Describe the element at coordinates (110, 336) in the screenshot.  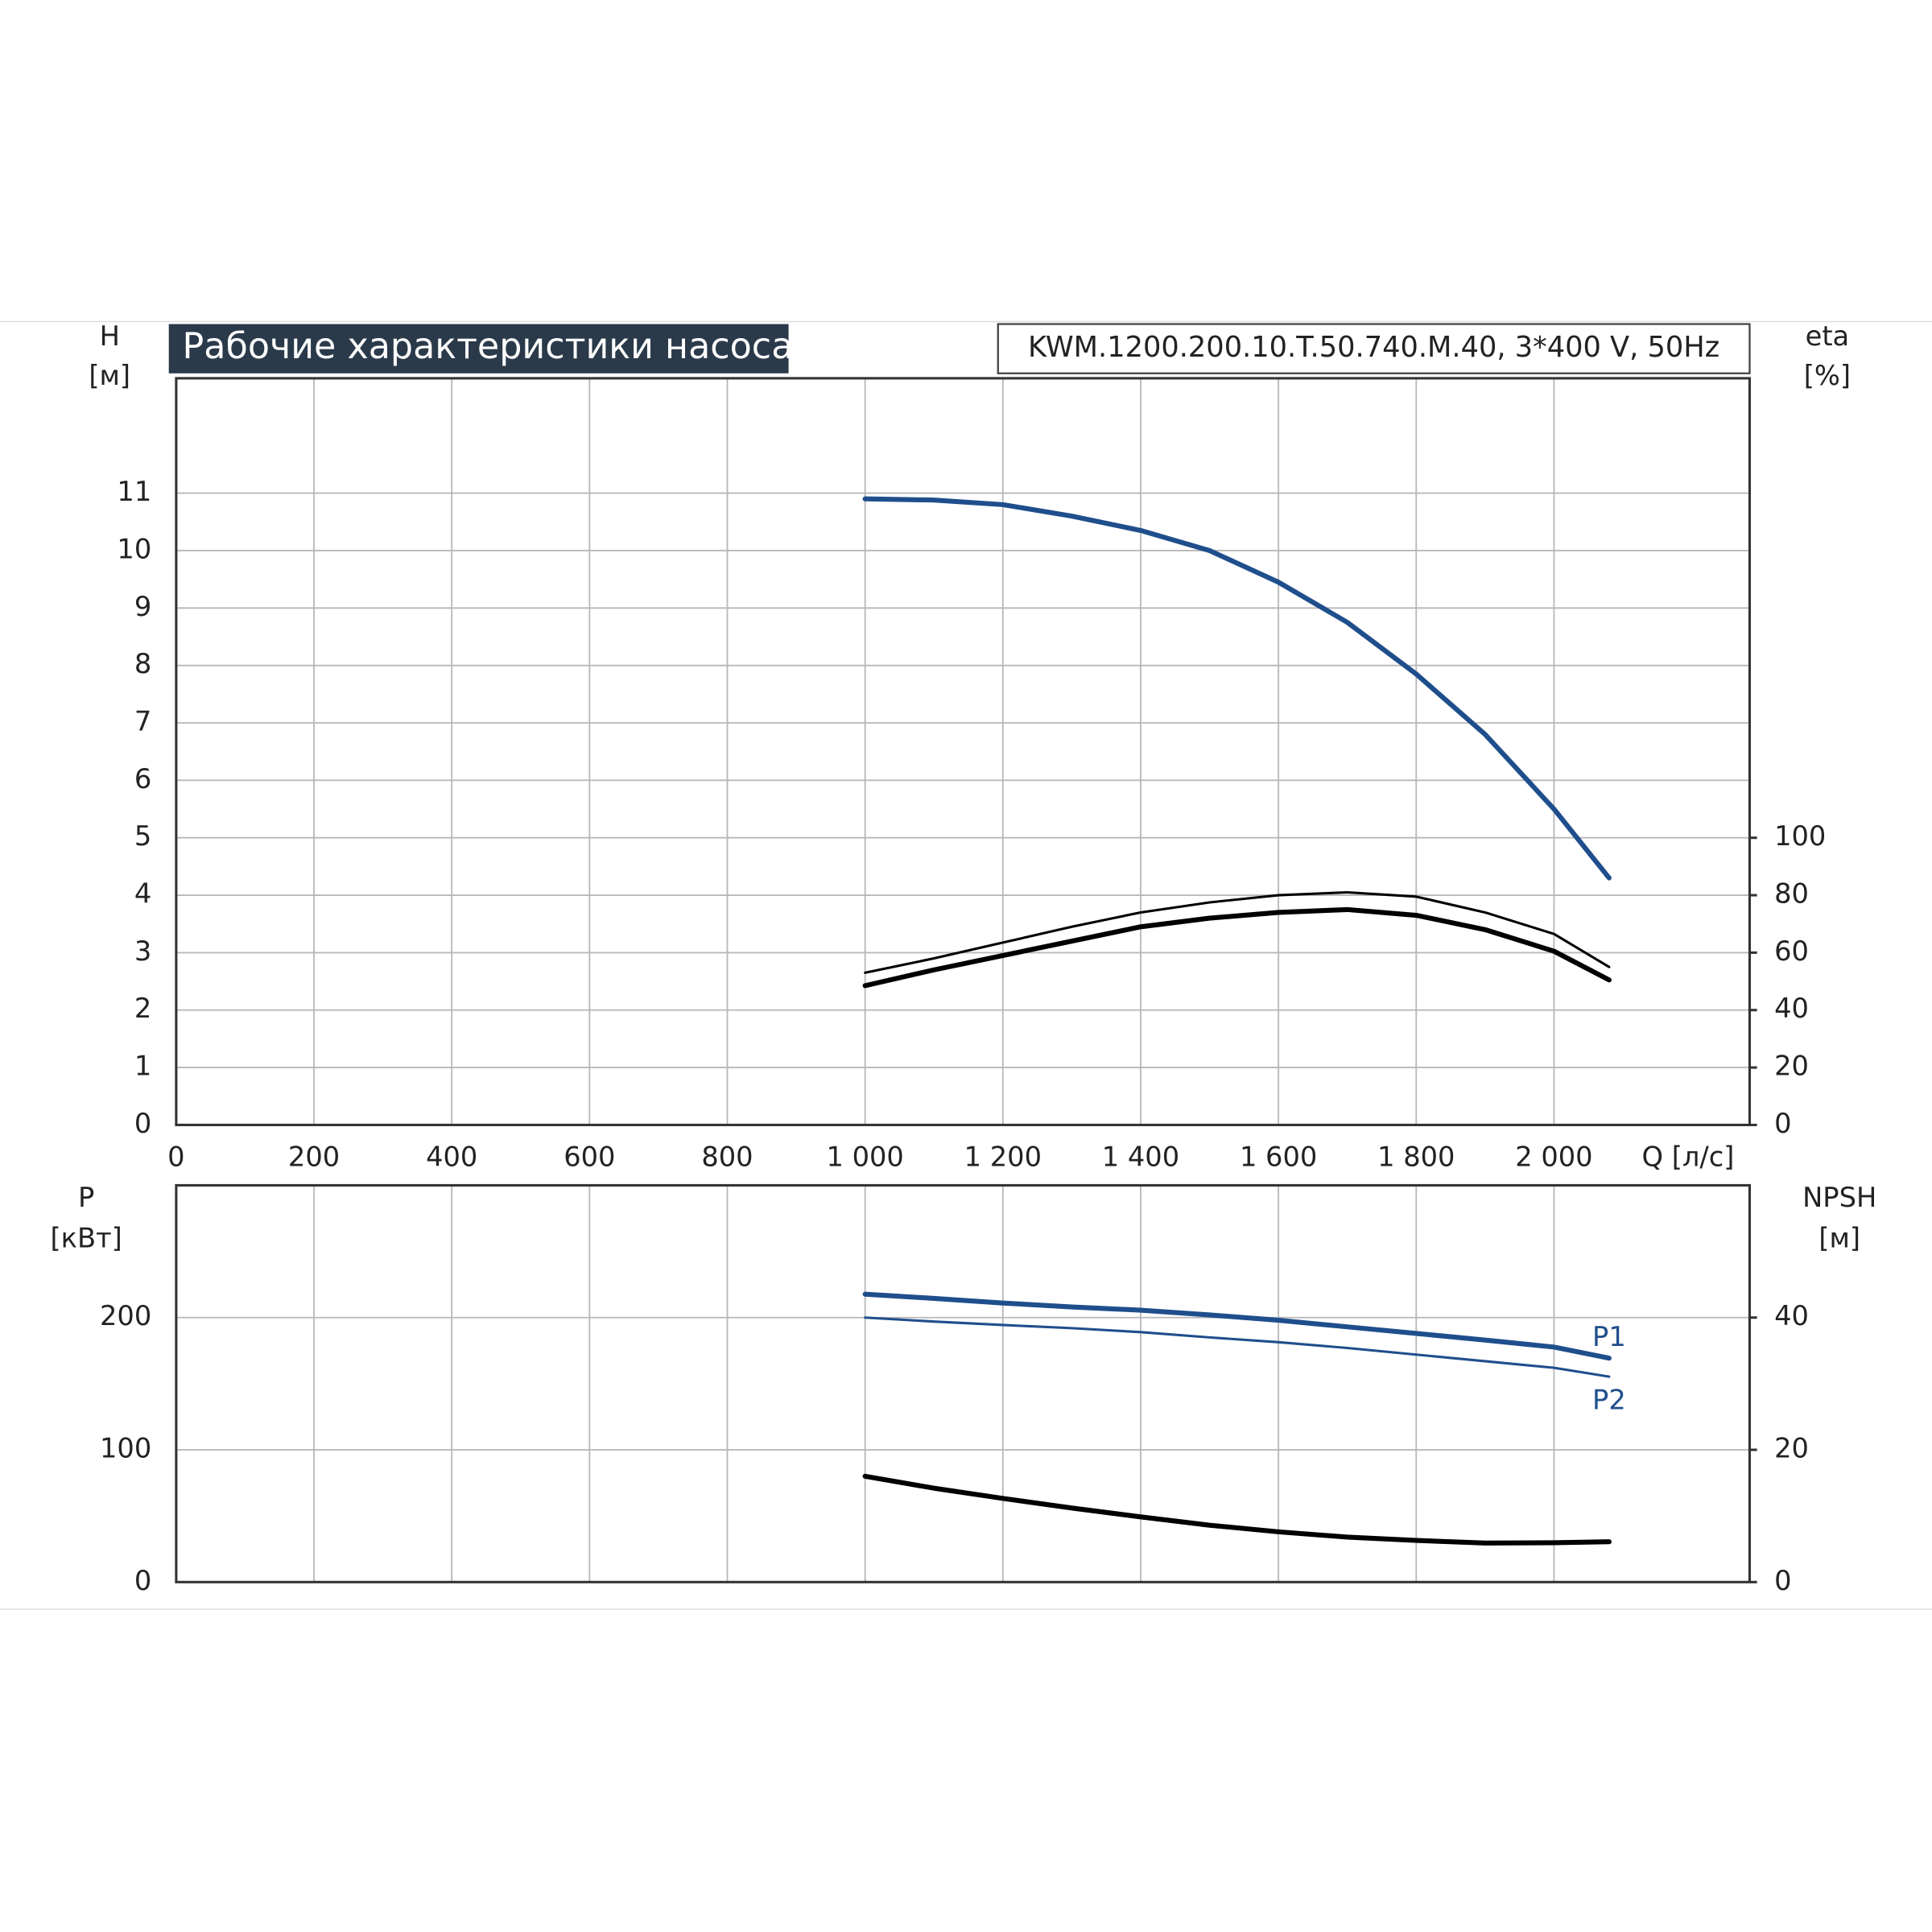
I see `y-axis-label: H` at that location.